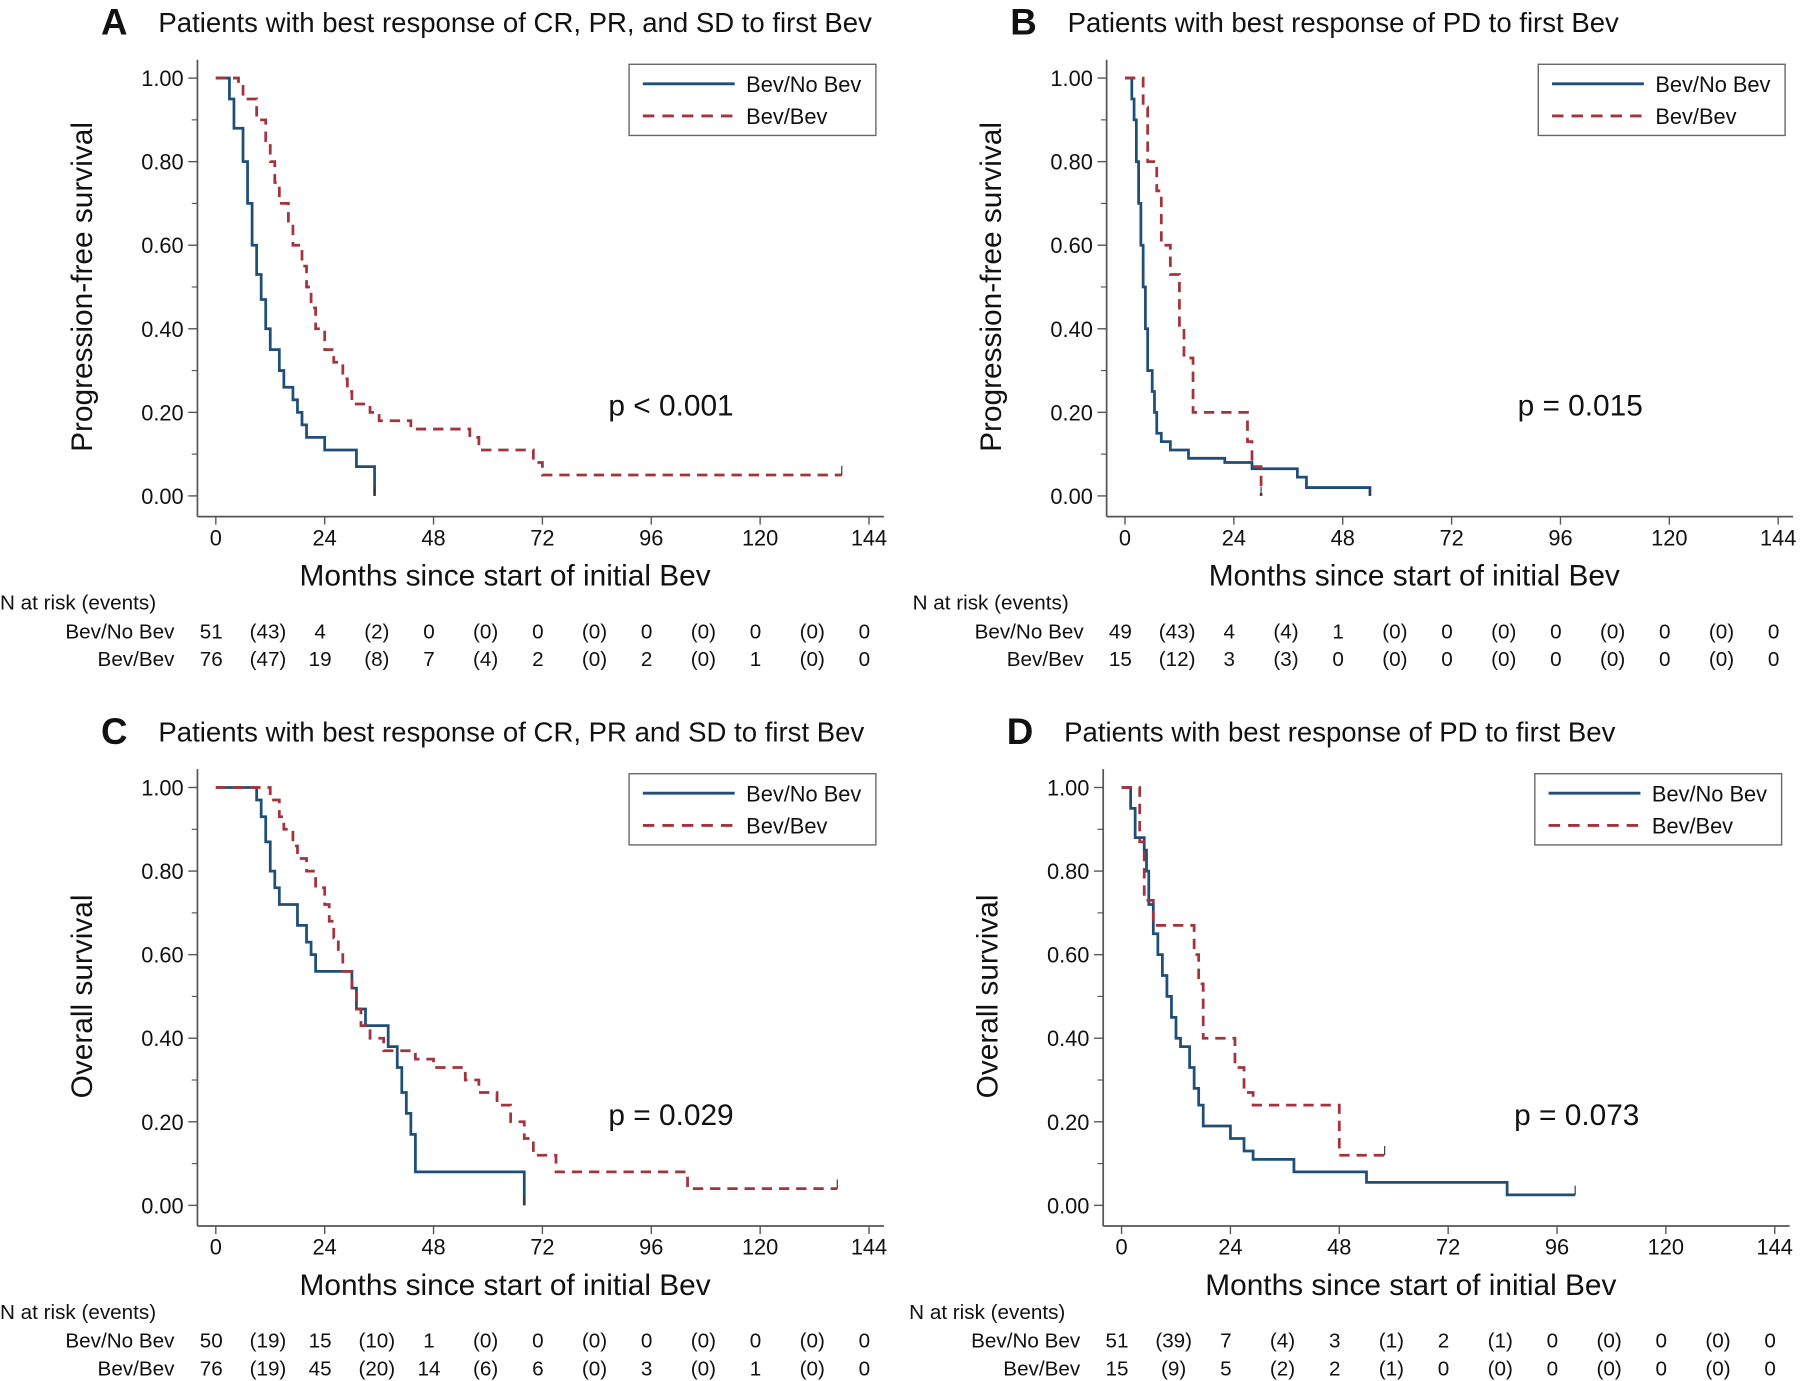  What do you see at coordinates (268, 659) in the screenshot?
I see `risk-events: (47)` at bounding box center [268, 659].